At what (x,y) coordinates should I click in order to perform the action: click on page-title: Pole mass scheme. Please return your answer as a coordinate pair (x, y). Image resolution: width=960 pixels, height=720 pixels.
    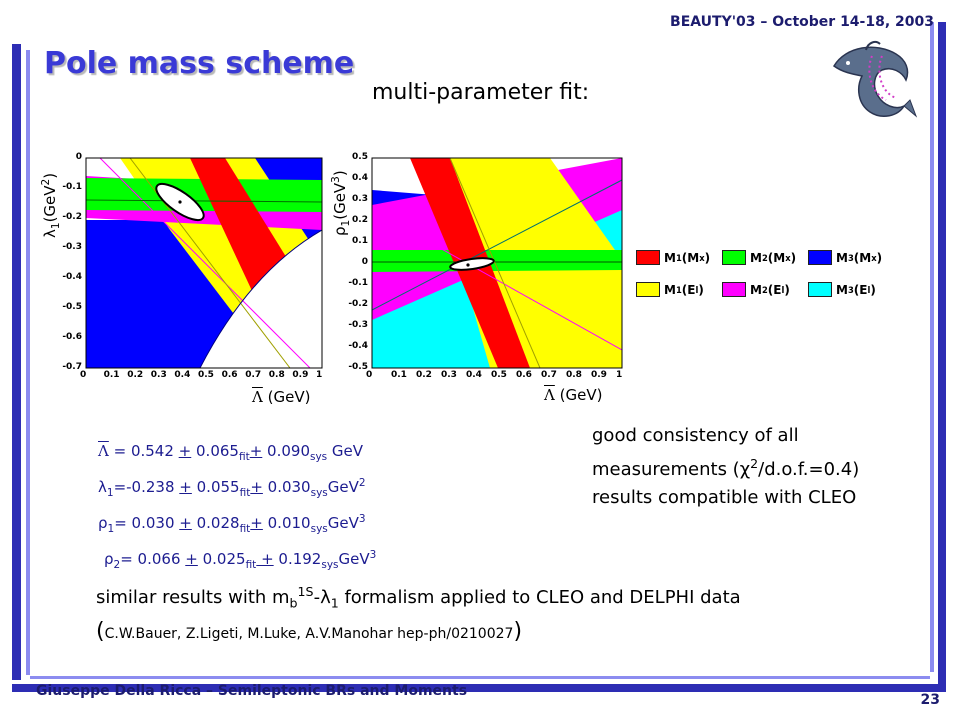
    Looking at the image, I should click on (199, 63).